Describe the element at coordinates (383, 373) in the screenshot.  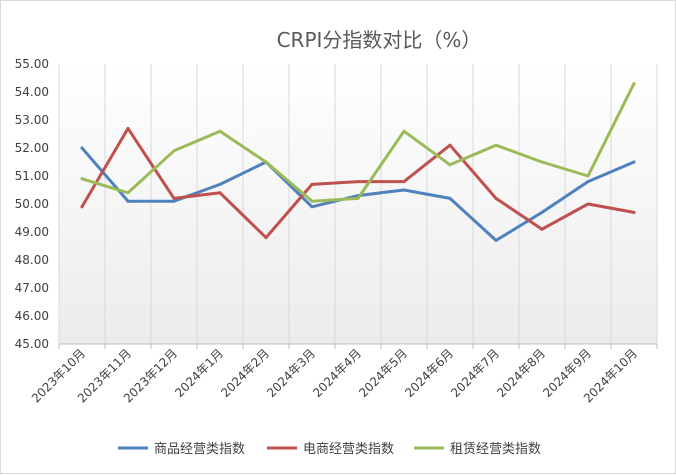
I see `x-tick-label: 2024年5月` at that location.